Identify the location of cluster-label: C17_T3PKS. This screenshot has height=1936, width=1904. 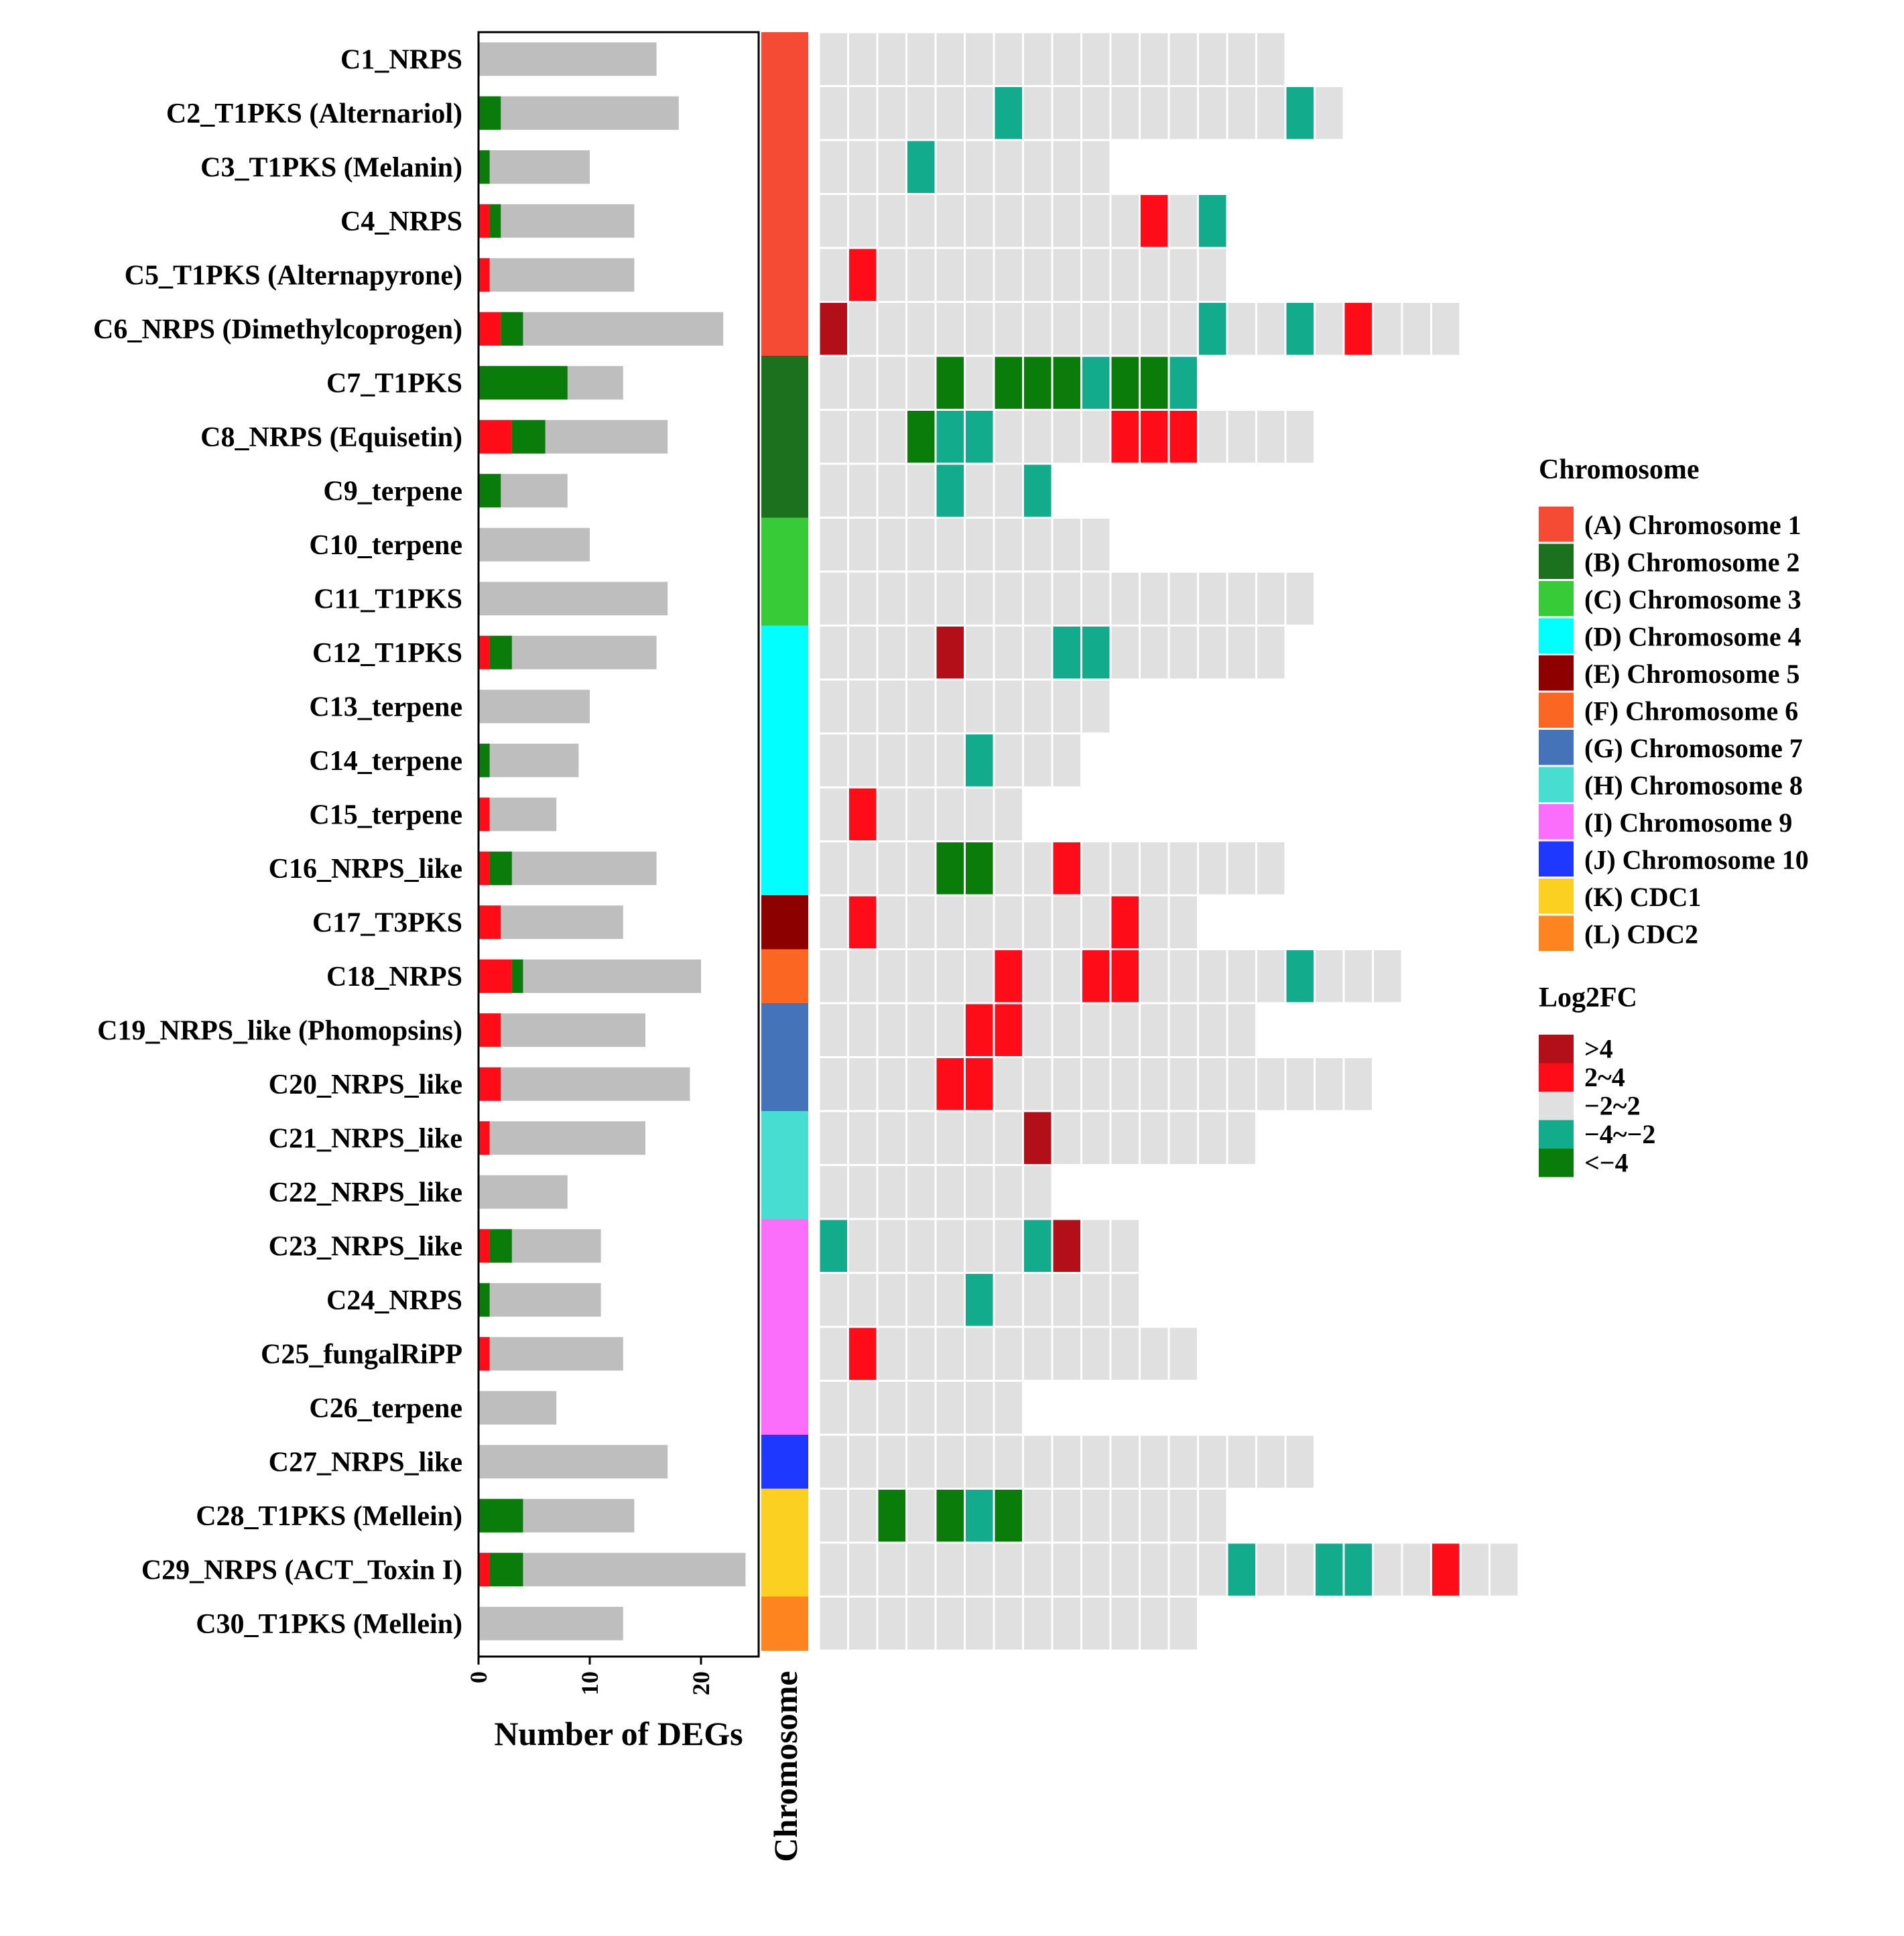
(387, 922).